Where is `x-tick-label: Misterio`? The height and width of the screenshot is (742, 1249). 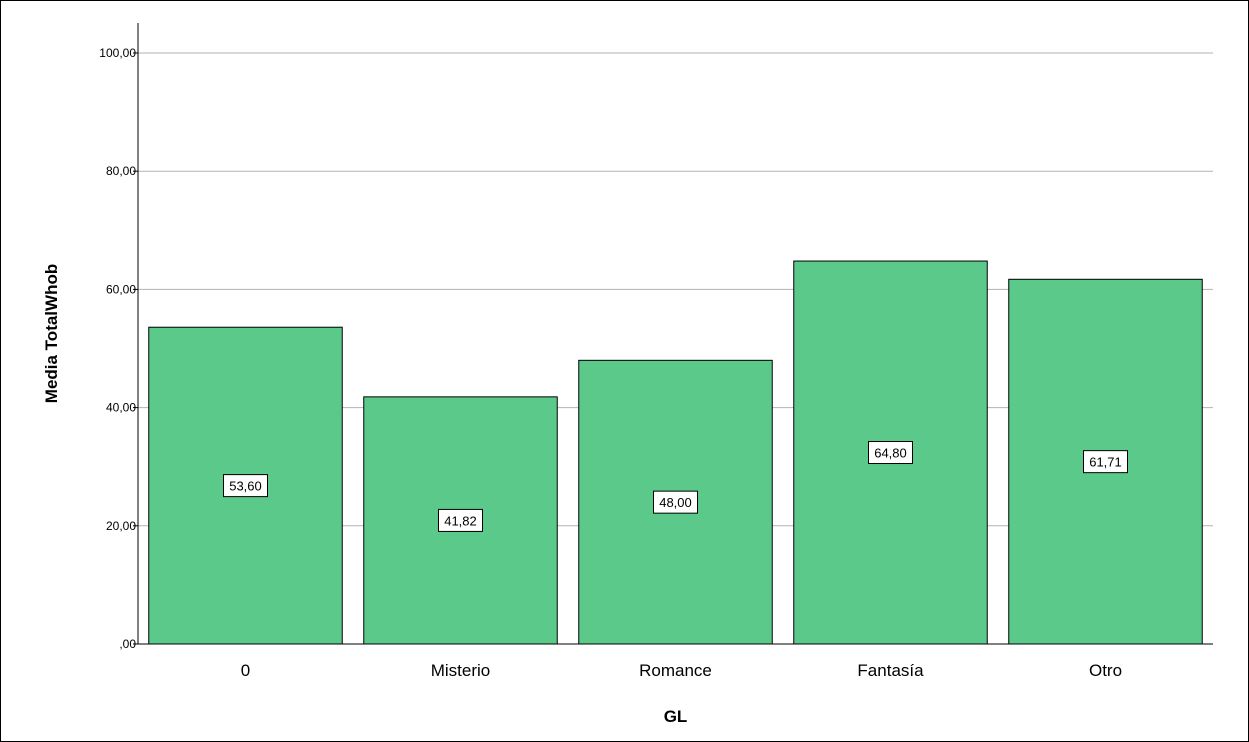 x-tick-label: Misterio is located at coordinates (461, 670).